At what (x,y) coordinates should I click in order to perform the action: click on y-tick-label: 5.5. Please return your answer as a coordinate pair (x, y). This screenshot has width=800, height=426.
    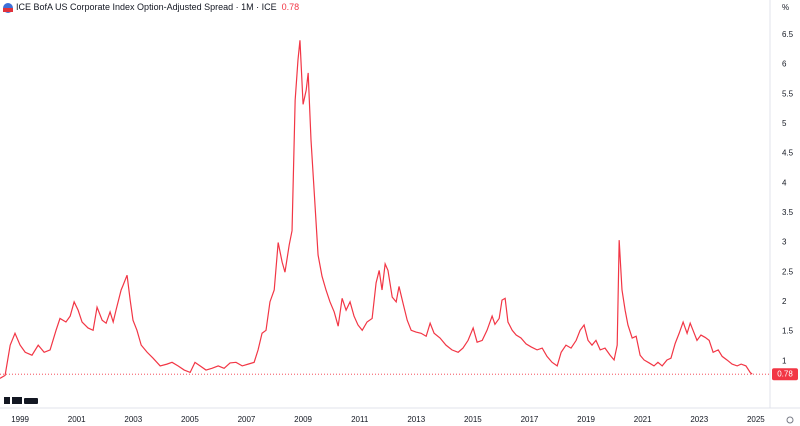
    Looking at the image, I should click on (788, 93).